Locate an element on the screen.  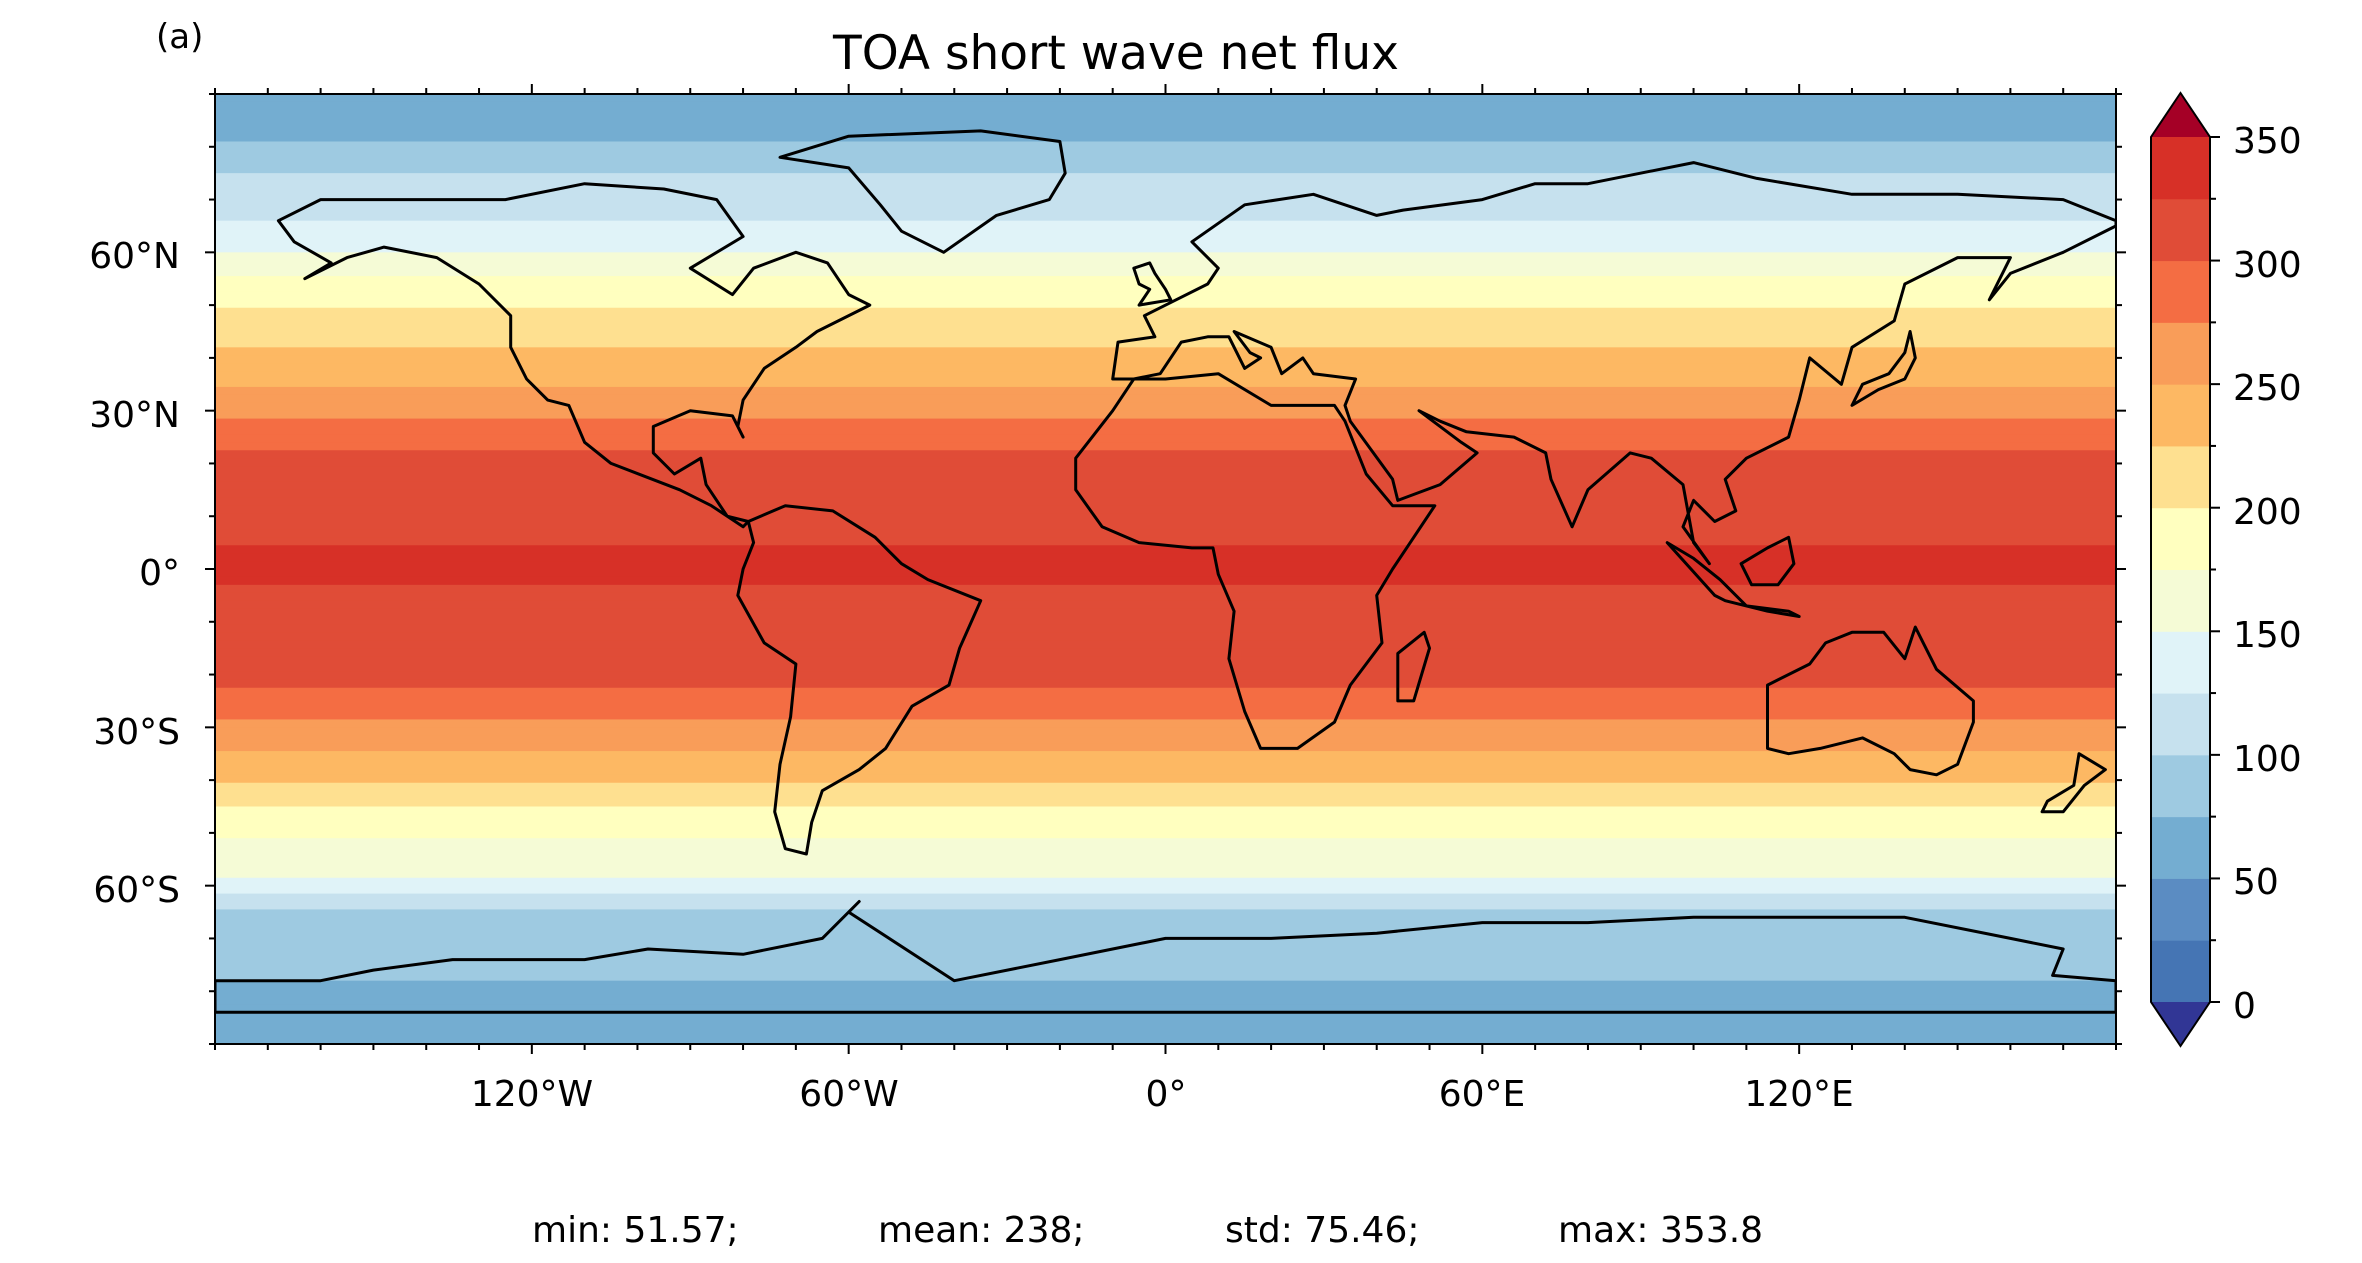
coastline-eurasia is located at coordinates (1613, 363).